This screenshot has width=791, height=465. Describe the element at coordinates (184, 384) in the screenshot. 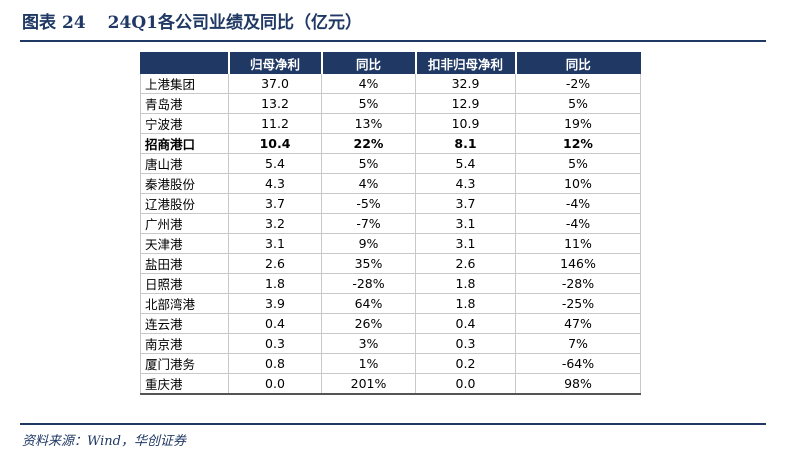

I see `company-name-cell: 重庆港` at that location.